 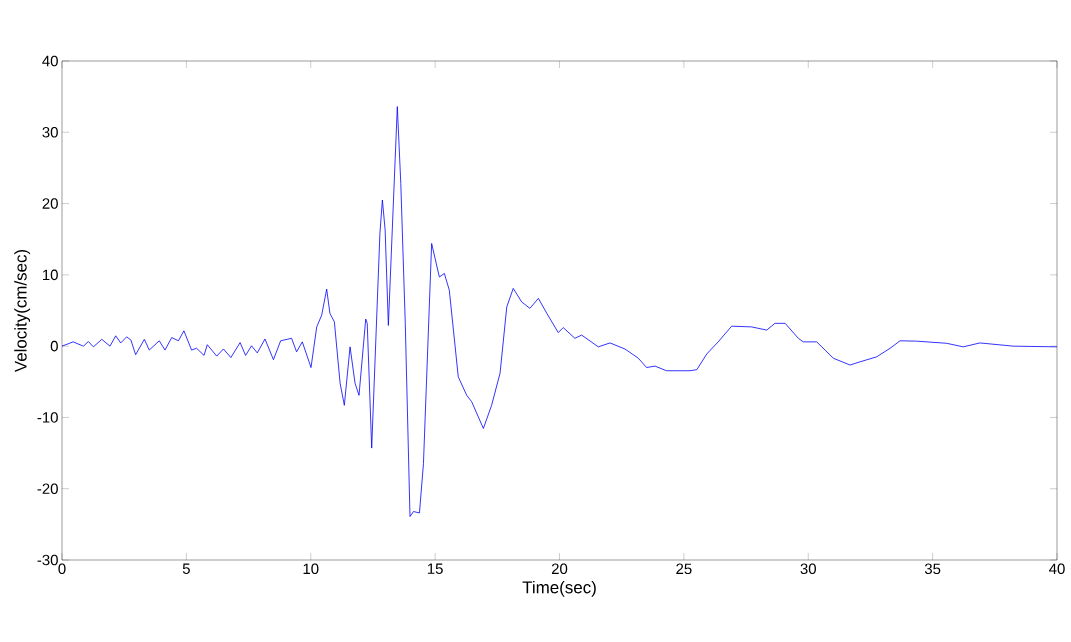 I want to click on x-tick-label: 5, so click(x=186, y=568).